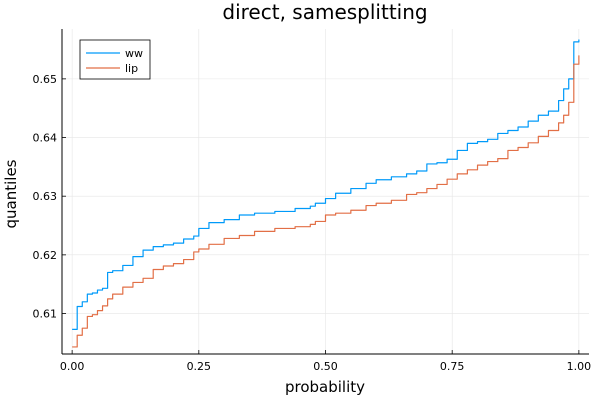  Describe the element at coordinates (45, 79) in the screenshot. I see `y-tick-label: 0.65` at that location.